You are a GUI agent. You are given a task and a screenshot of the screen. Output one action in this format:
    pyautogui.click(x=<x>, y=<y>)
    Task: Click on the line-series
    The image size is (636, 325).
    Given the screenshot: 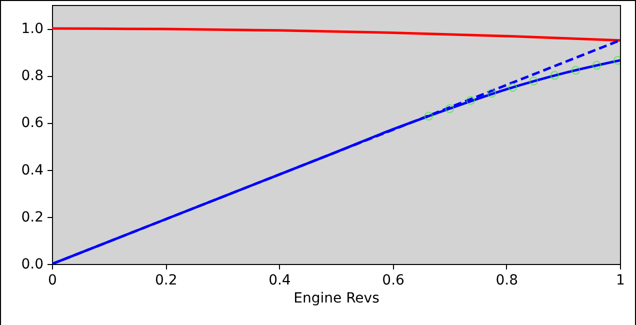 What is the action you would take?
    pyautogui.click(x=336, y=34)
    